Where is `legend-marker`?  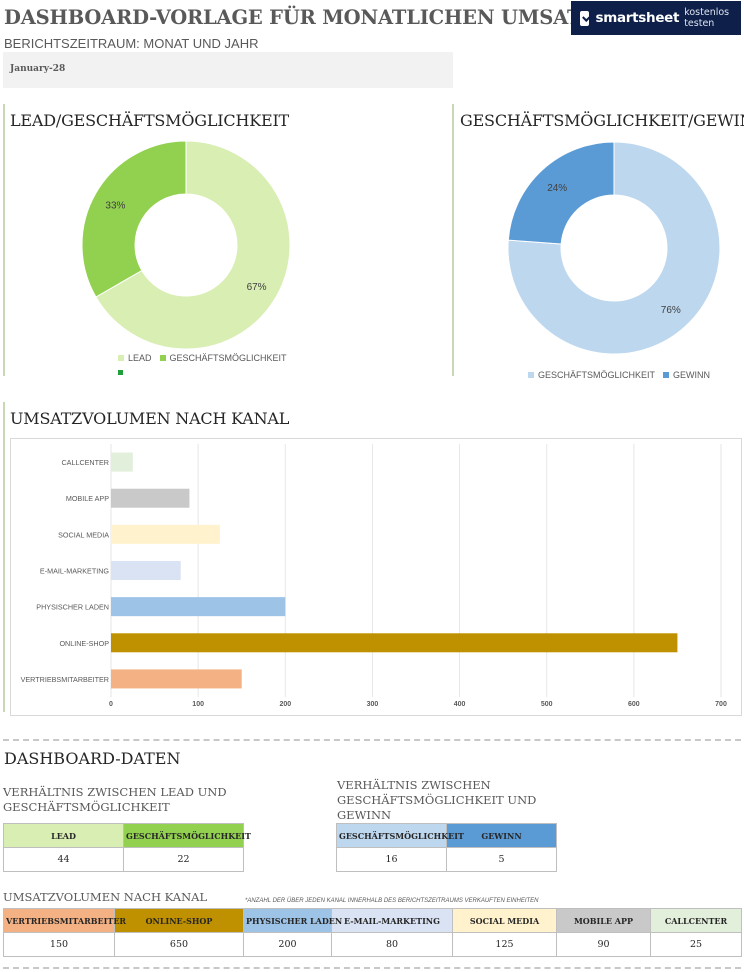 legend-marker is located at coordinates (120, 372).